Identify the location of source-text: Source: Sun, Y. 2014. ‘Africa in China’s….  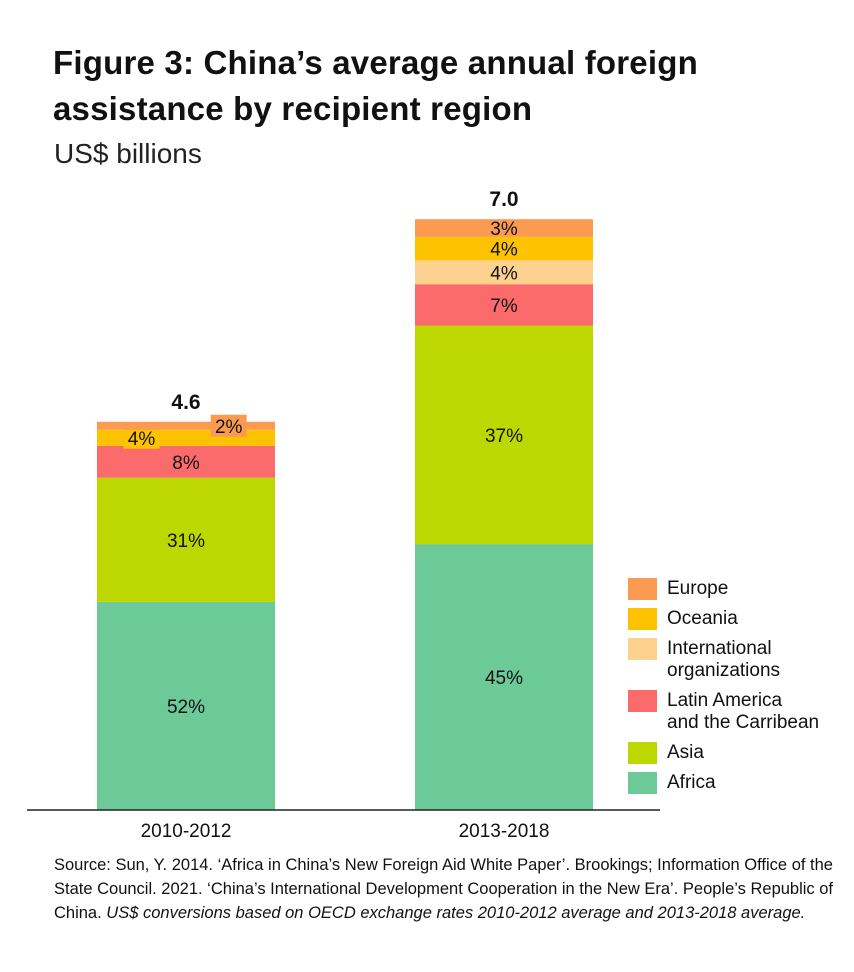
(444, 889).